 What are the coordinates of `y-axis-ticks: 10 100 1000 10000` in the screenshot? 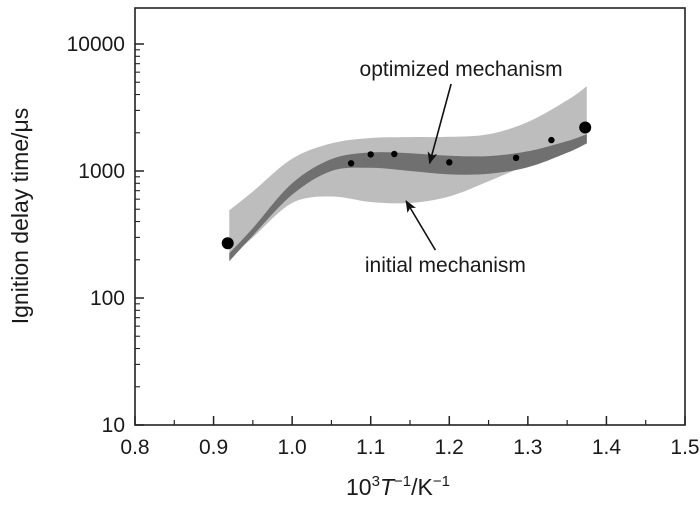 It's located at (105, 235).